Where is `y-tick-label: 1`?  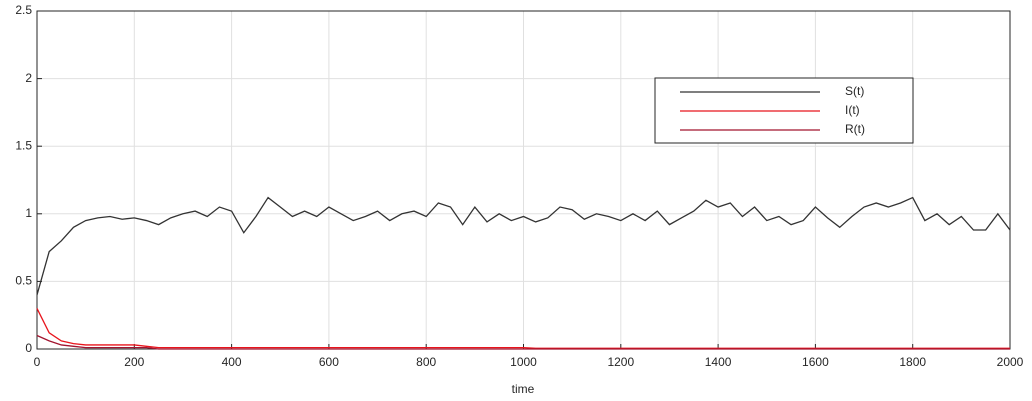
y-tick-label: 1 is located at coordinates (28, 213).